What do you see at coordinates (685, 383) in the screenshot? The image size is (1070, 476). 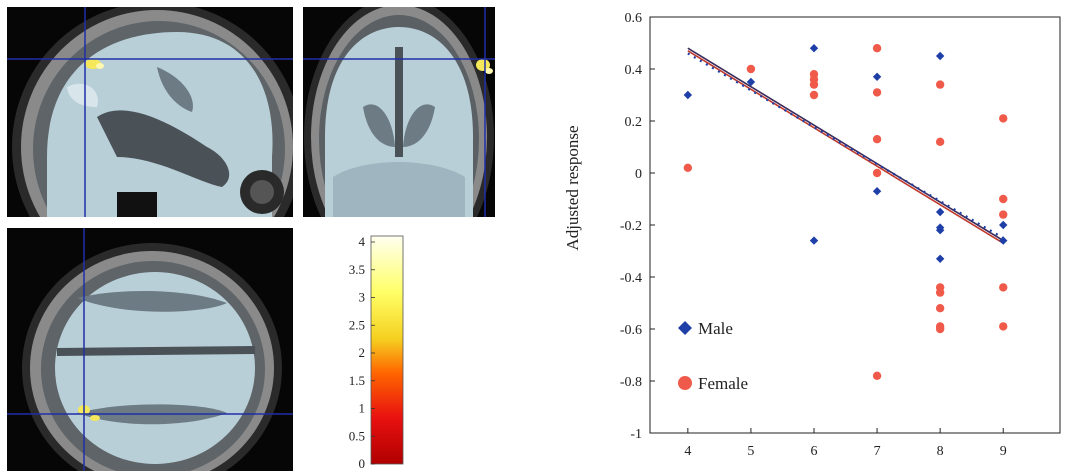 I see `legend-female-marker` at bounding box center [685, 383].